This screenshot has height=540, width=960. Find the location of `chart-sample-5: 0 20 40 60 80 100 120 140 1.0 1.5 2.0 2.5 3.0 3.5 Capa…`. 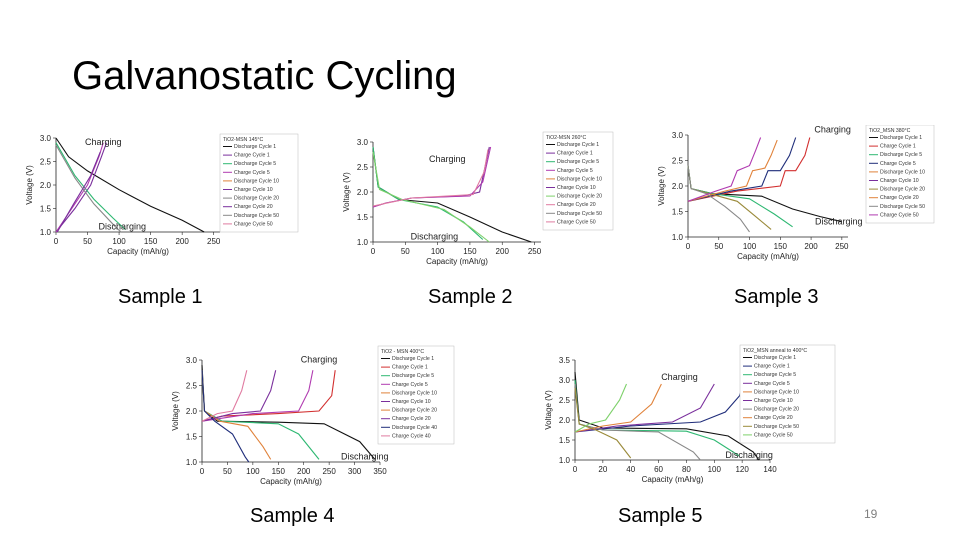

chart-sample-5: 0 20 40 60 80 100 120 140 1.0 1.5 2.0 2.5 3.0 3.5 Capa… is located at coordinates (690, 414).